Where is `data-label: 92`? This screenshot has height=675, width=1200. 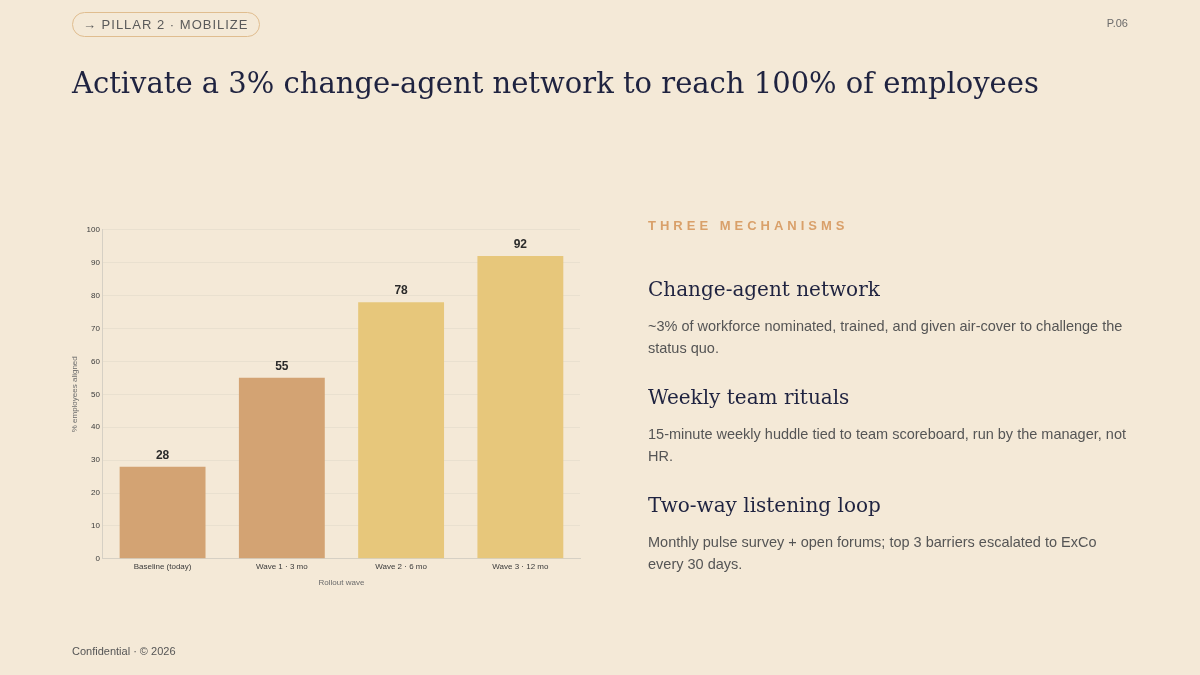
data-label: 92 is located at coordinates (520, 244).